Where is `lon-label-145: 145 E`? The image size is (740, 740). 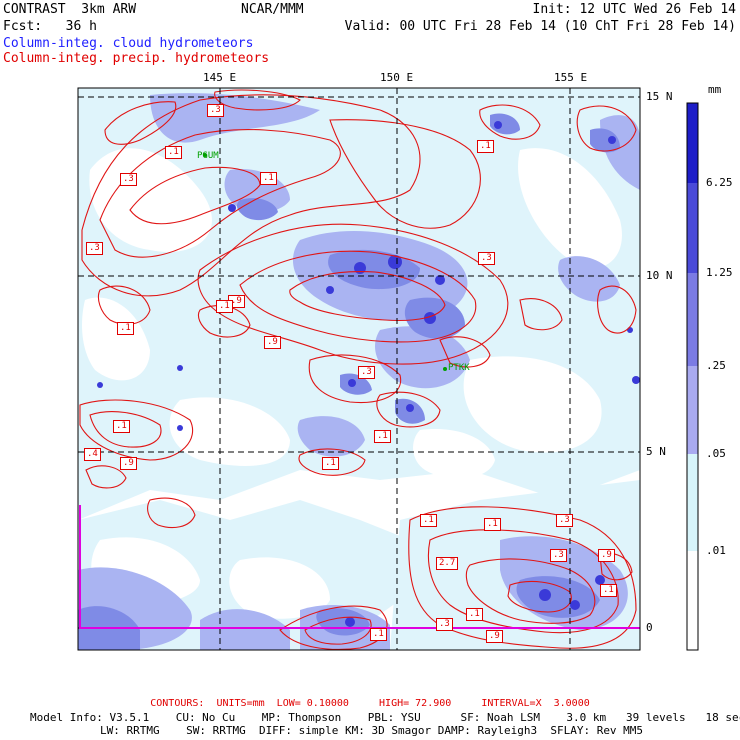
lon-label-145: 145 E is located at coordinates (220, 77).